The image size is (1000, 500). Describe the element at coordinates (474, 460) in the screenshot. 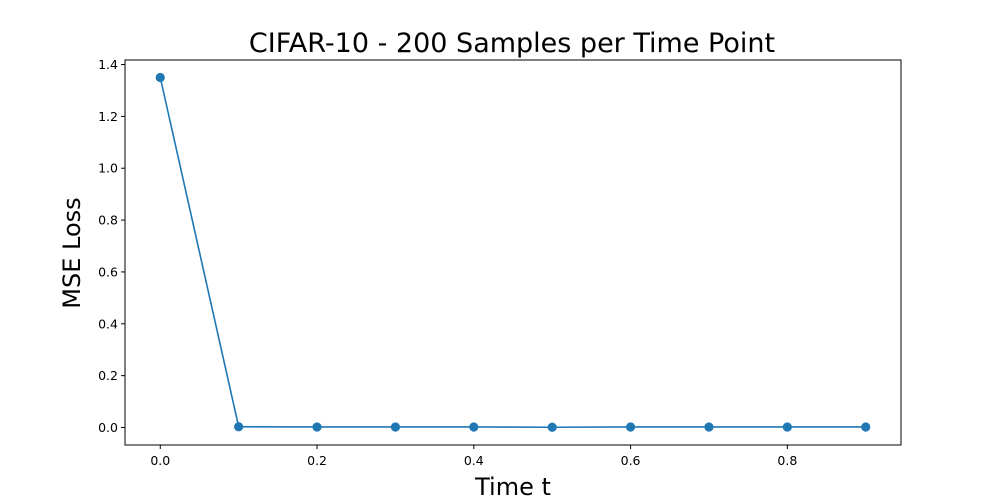

I see `x-tick-label: 0.4` at that location.